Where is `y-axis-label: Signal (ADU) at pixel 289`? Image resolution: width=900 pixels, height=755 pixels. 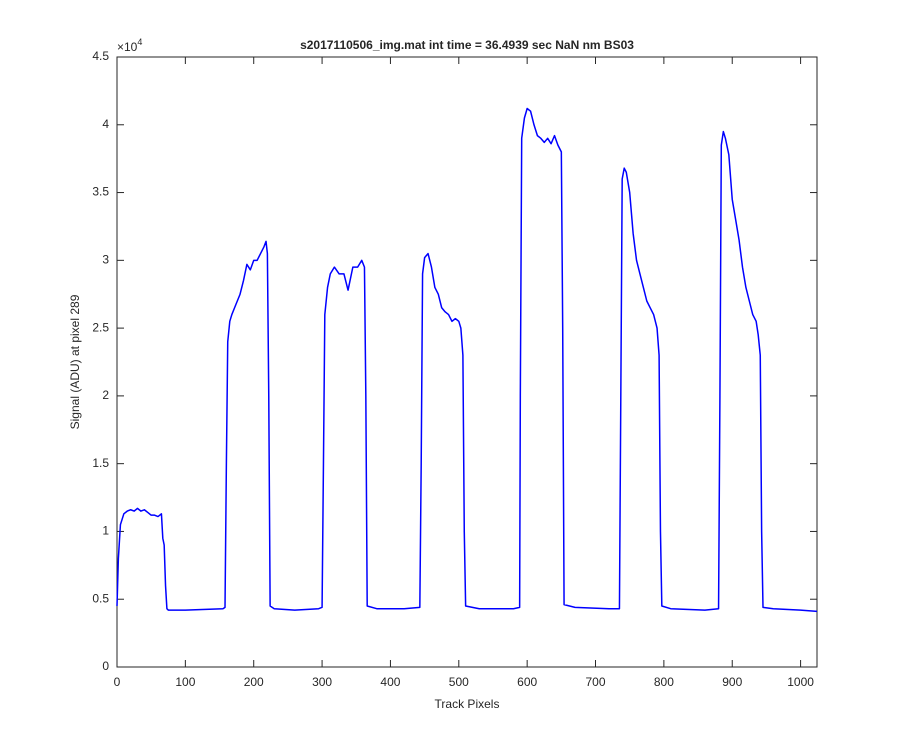 y-axis-label: Signal (ADU) at pixel 289 is located at coordinates (75, 361).